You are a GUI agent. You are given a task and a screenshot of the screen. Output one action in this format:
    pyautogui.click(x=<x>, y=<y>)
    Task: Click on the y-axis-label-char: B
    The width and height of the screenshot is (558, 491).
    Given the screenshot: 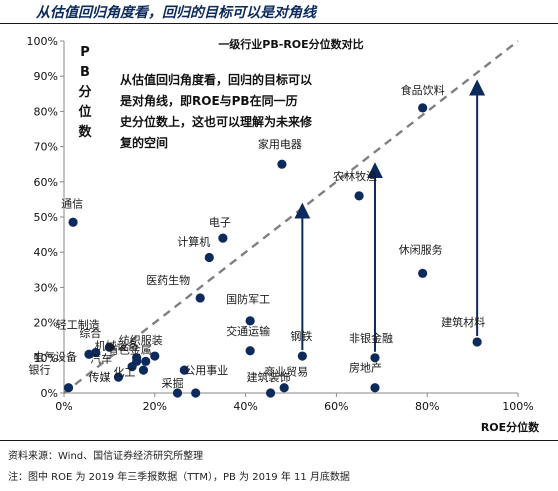 What is the action you would take?
    pyautogui.click(x=85, y=72)
    